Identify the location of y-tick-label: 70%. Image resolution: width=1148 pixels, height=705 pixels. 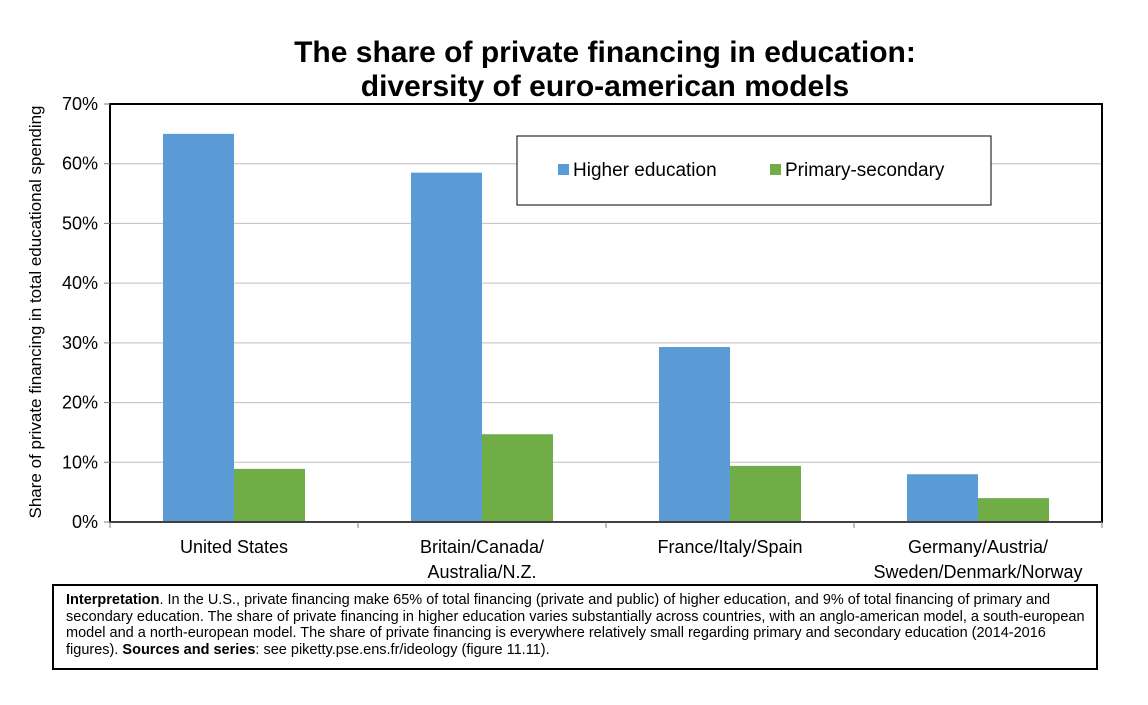
(80, 104).